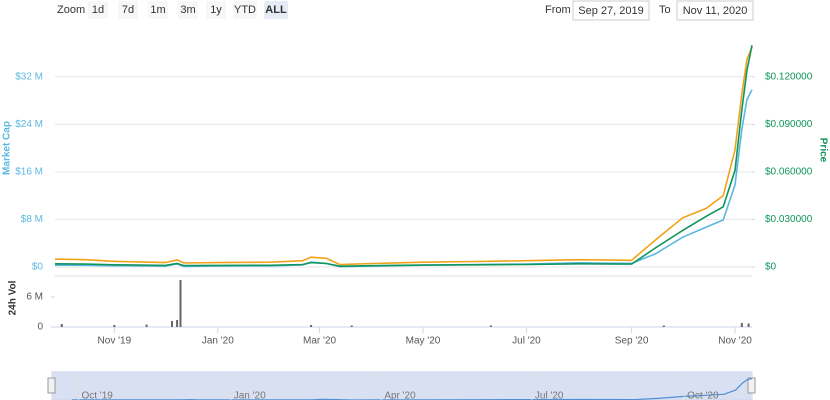 This screenshot has height=400, width=830. Describe the element at coordinates (34, 297) in the screenshot. I see `volume-tick-label: 6 M` at that location.